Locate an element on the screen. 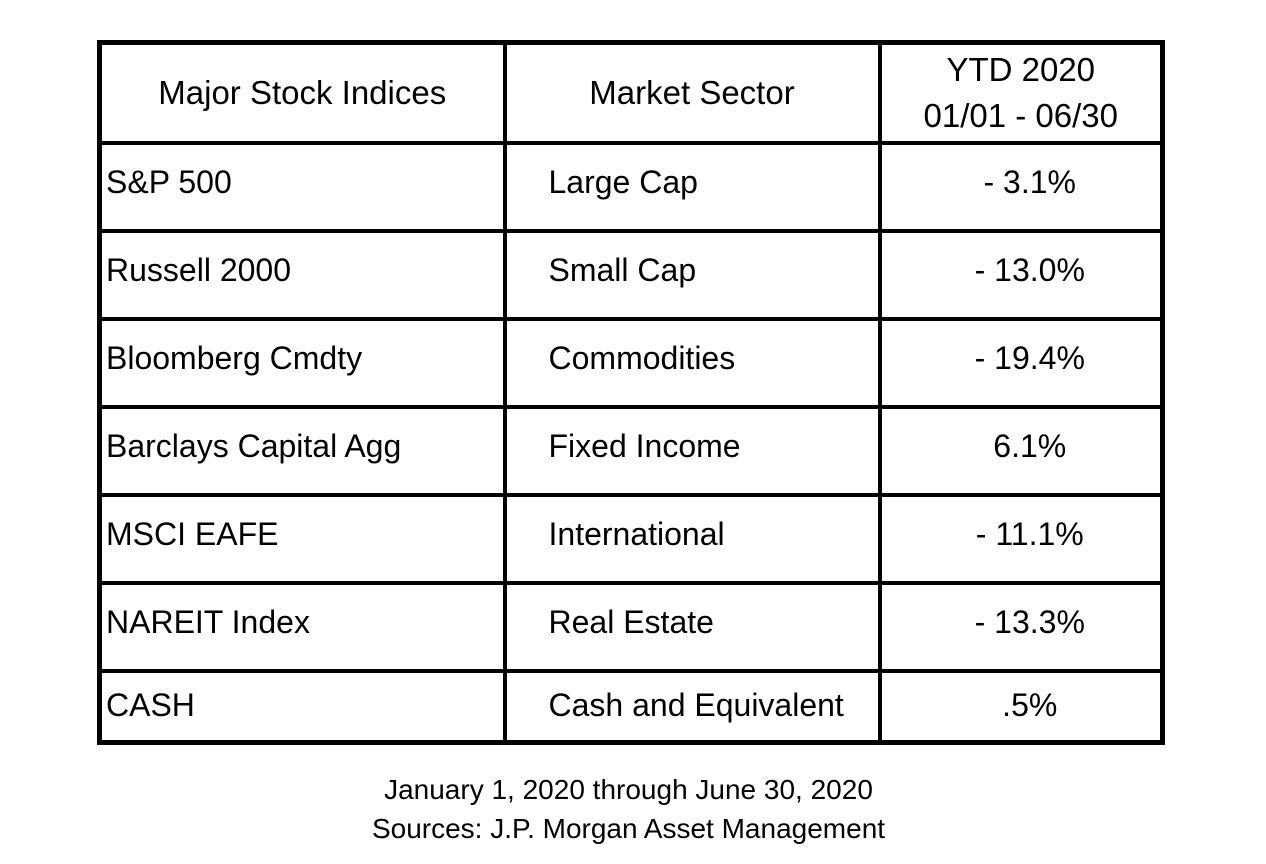  market-sector-cell: Commodities is located at coordinates (692, 362).